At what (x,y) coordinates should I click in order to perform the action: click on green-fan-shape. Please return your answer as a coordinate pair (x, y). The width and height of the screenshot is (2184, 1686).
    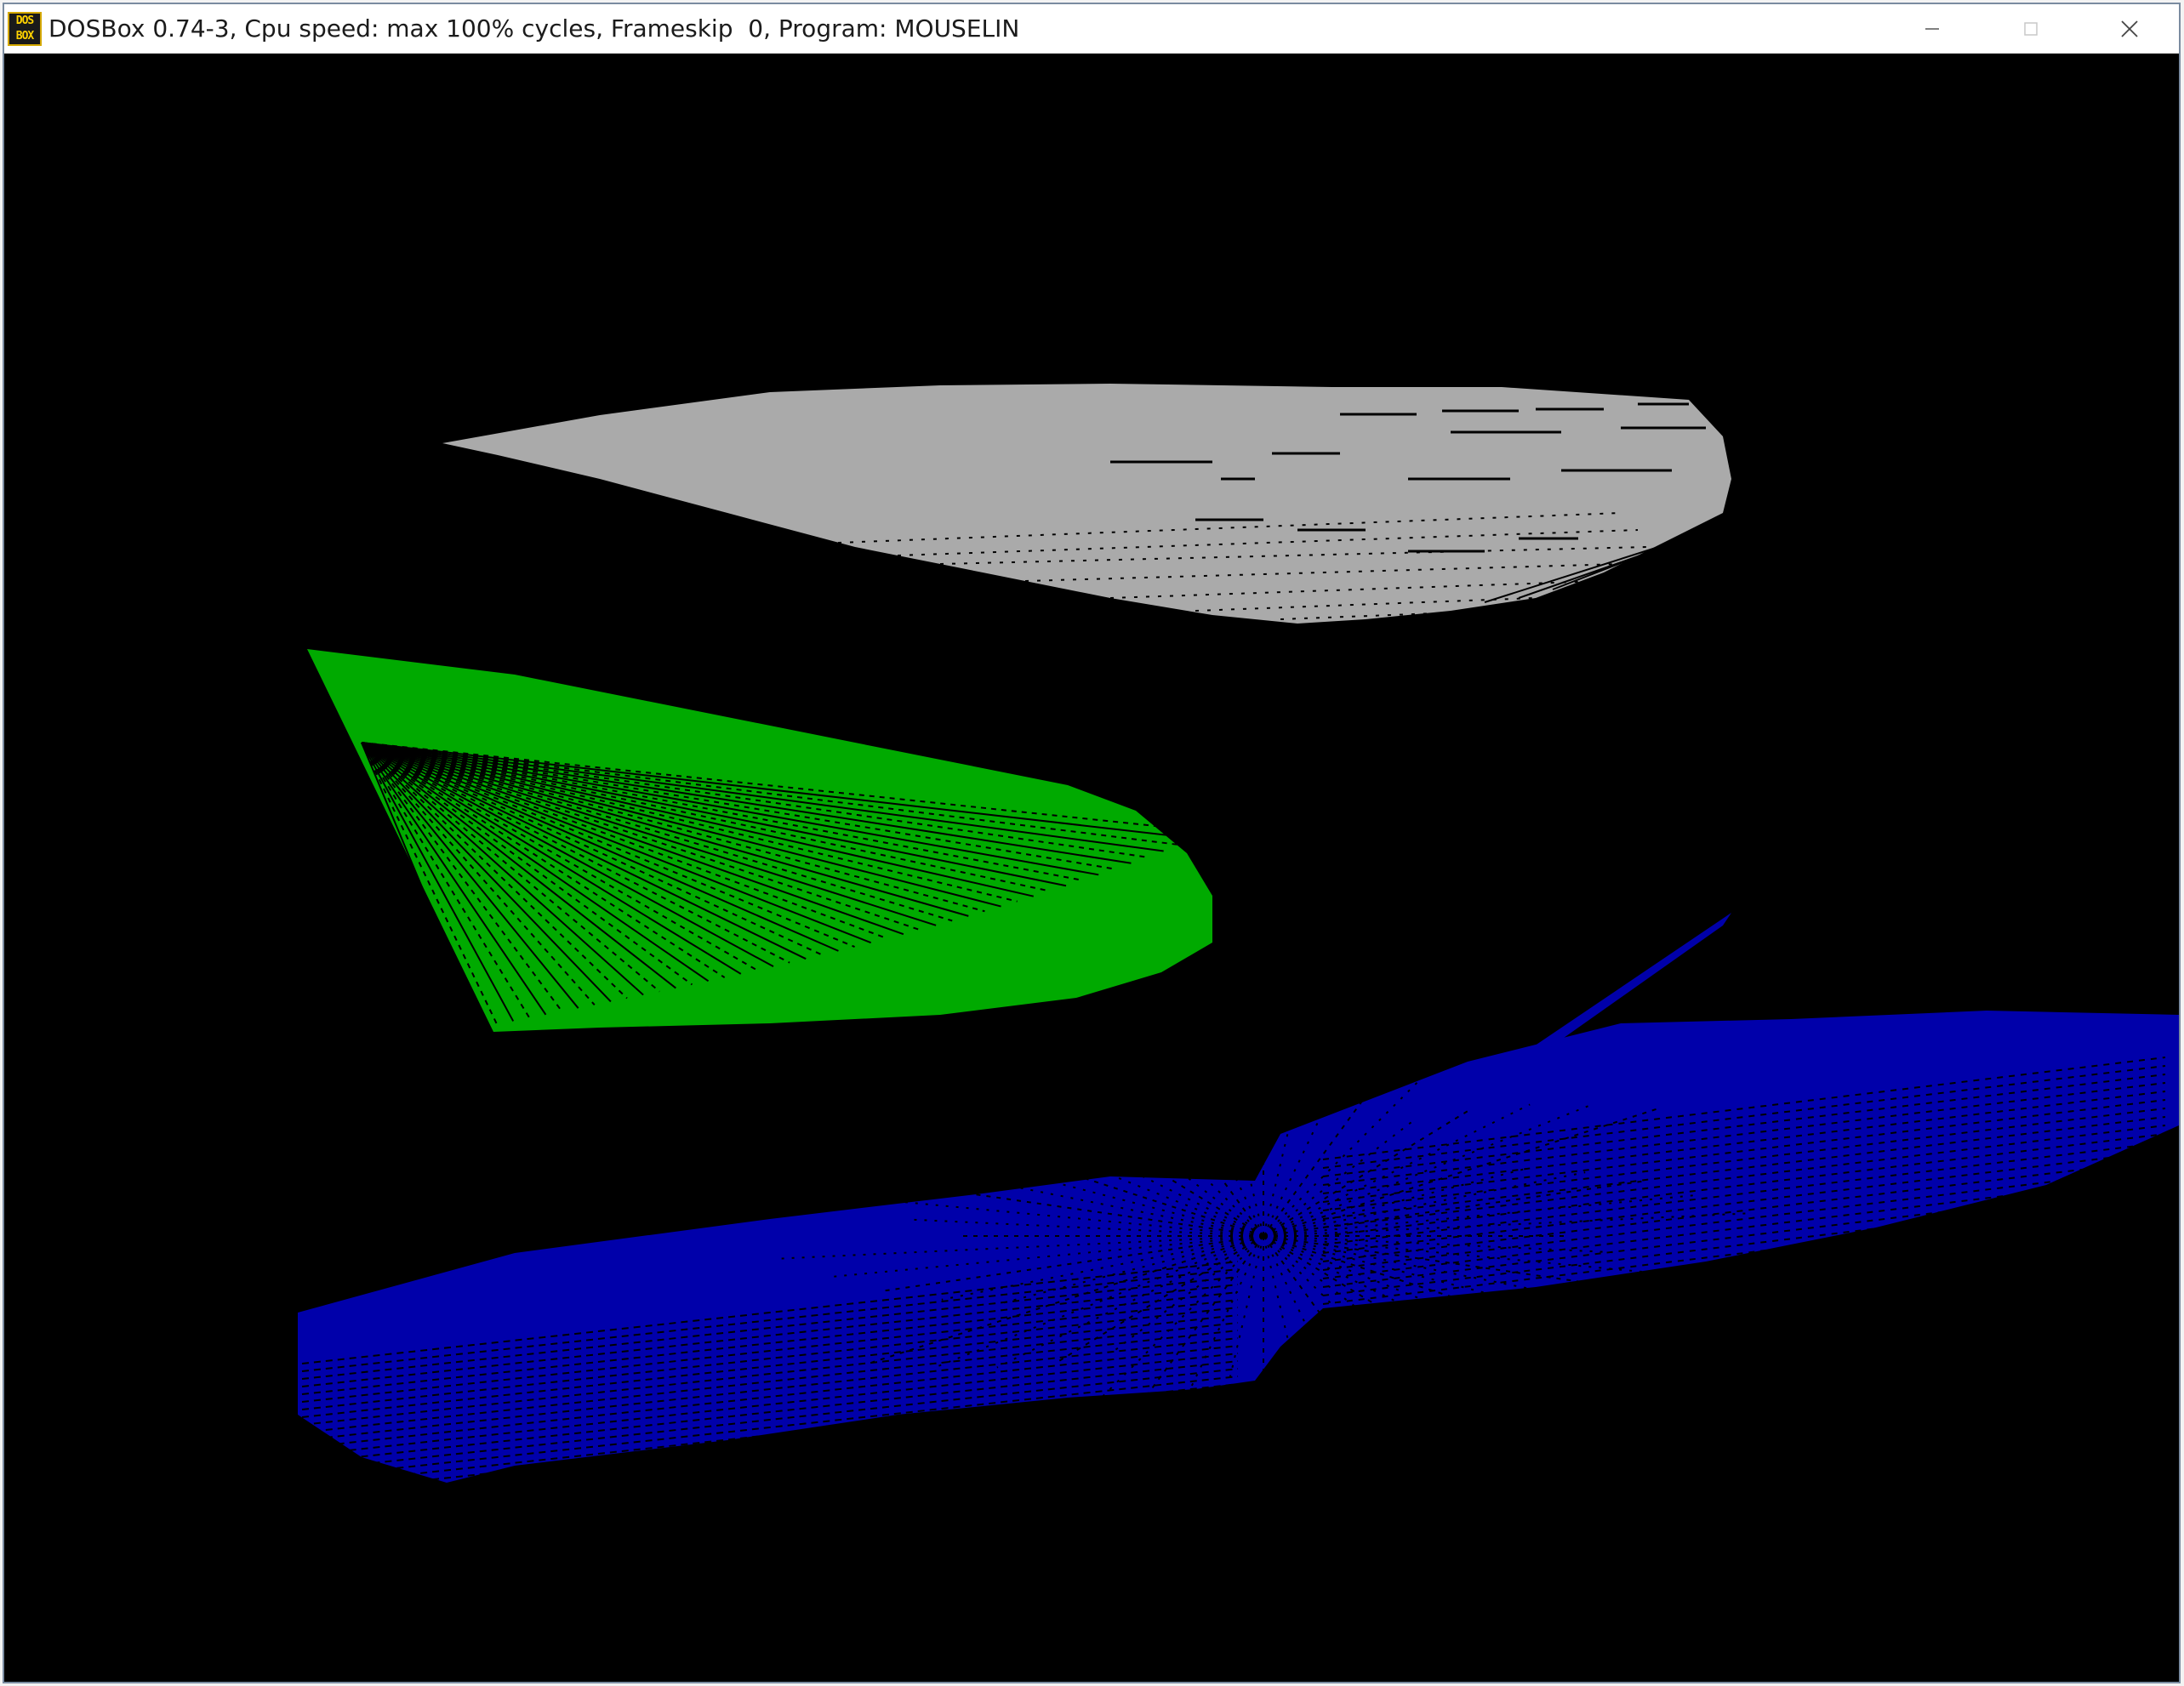
    Looking at the image, I should click on (760, 841).